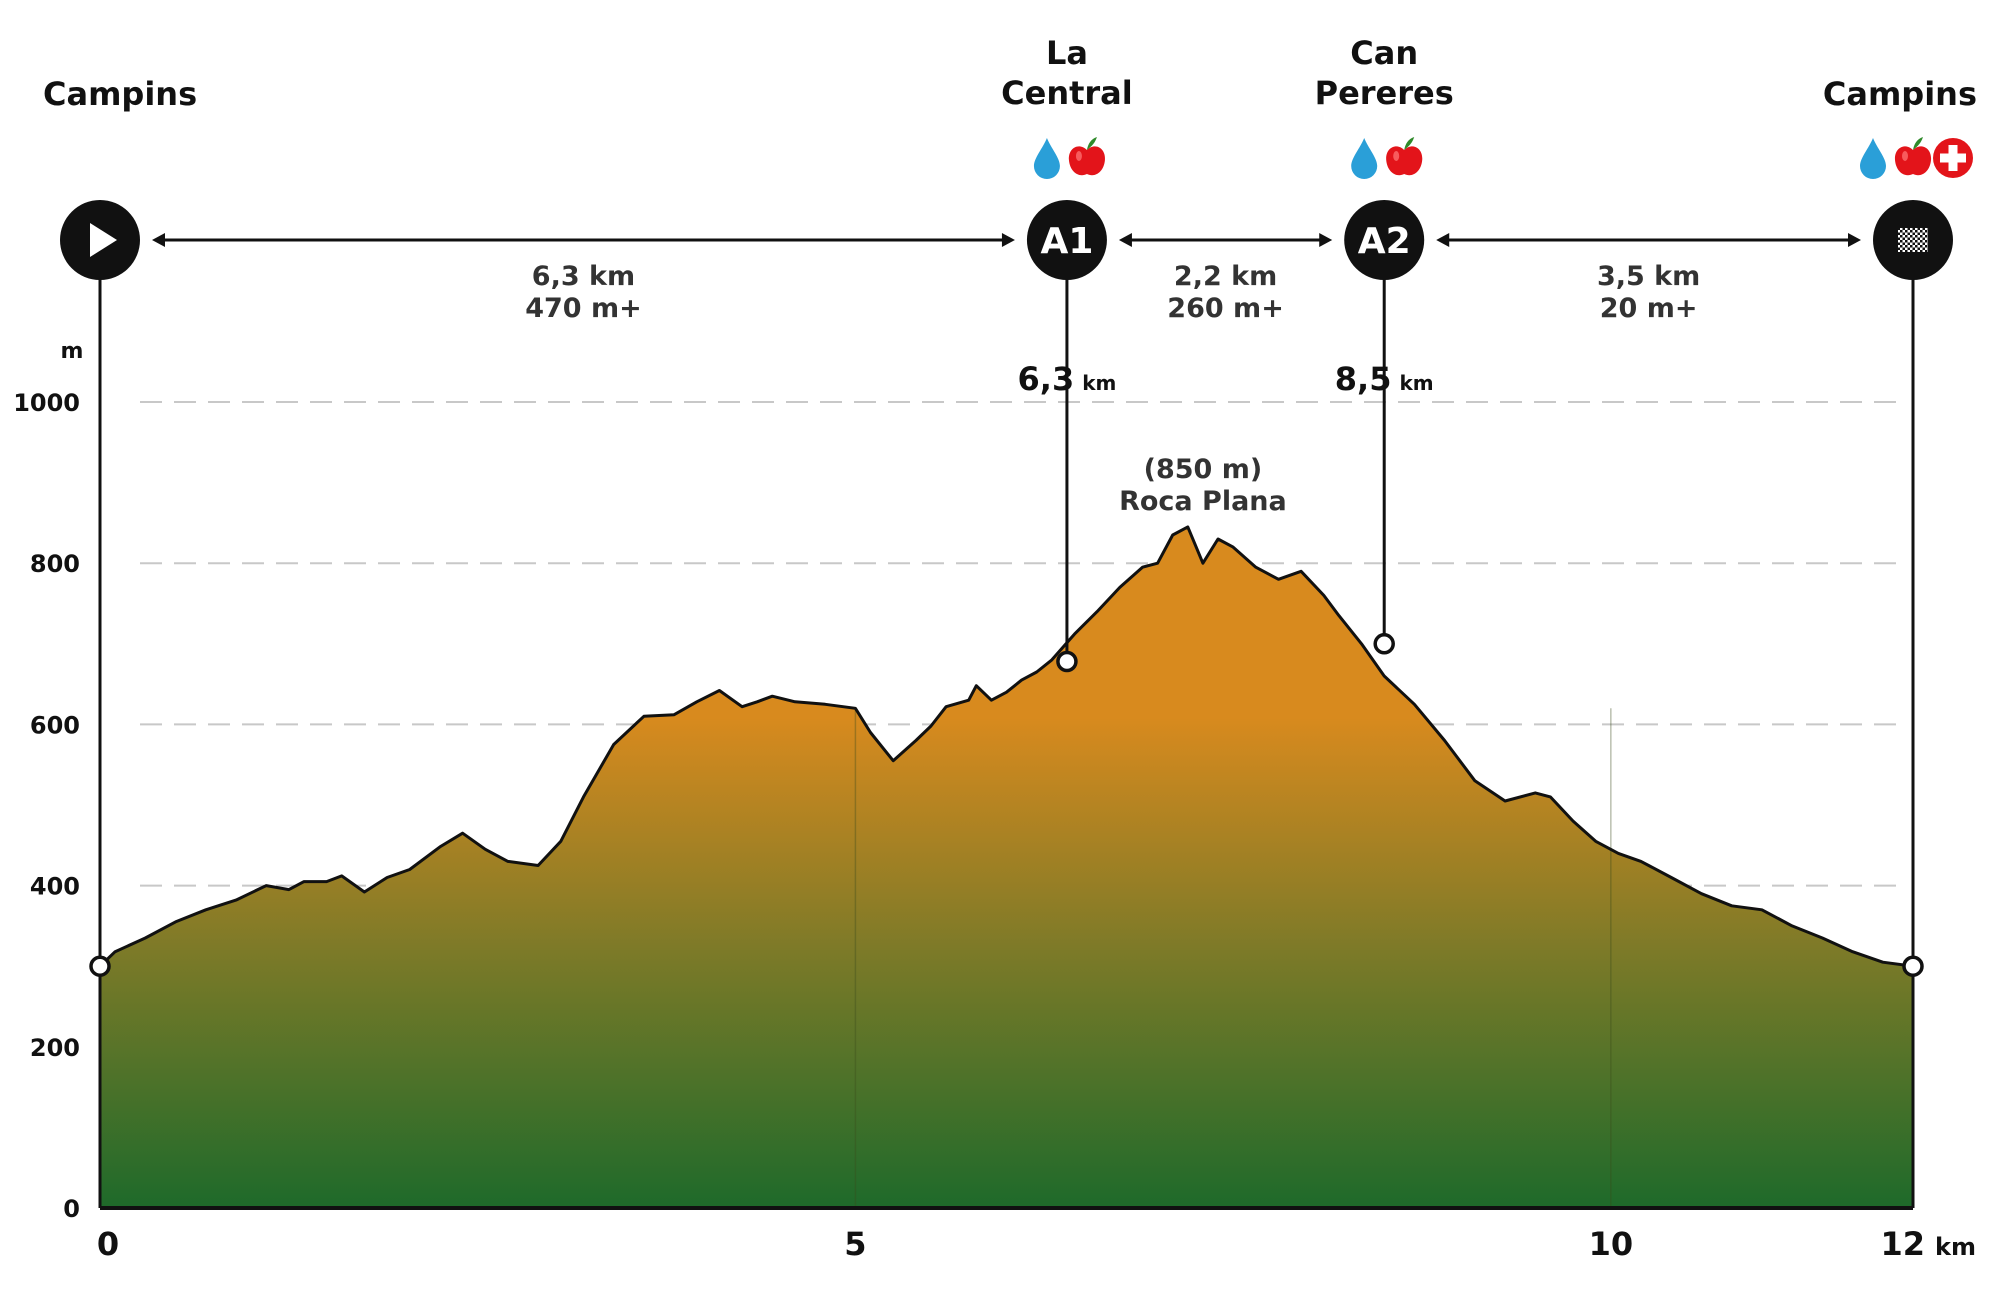 This screenshot has height=1295, width=2000. I want to click on segment-gain: 470 m+, so click(583, 308).